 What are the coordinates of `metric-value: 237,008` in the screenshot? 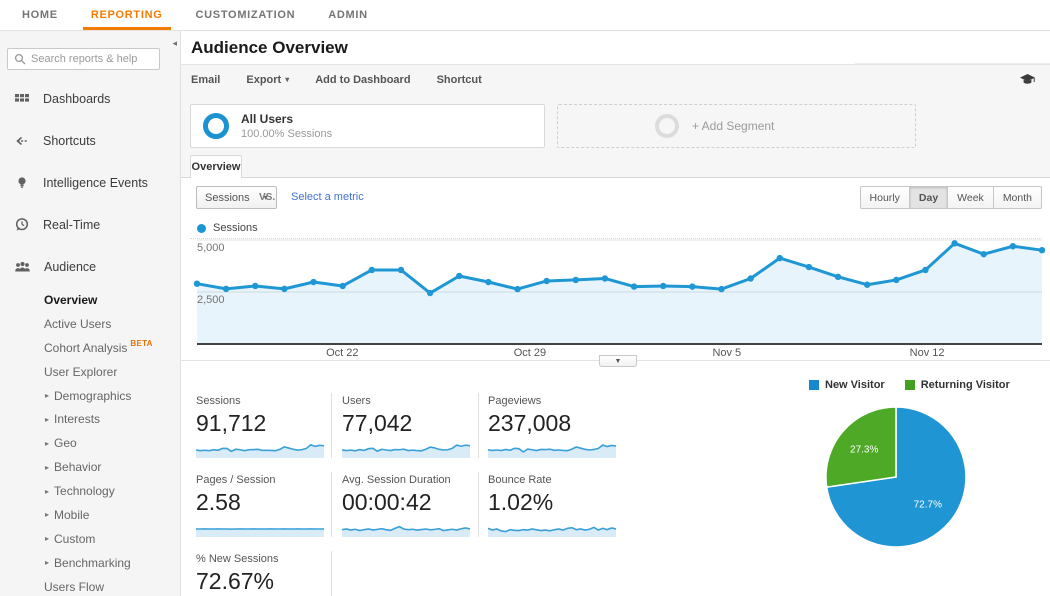 It's located at (530, 423).